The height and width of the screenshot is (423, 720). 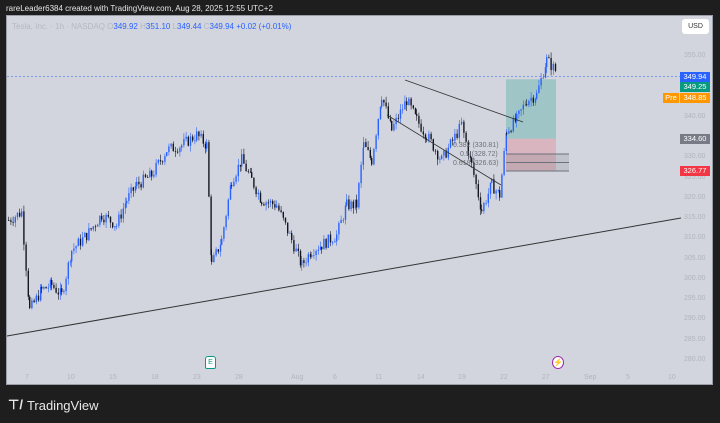 I want to click on price-axis-label: 315.00, so click(x=695, y=218).